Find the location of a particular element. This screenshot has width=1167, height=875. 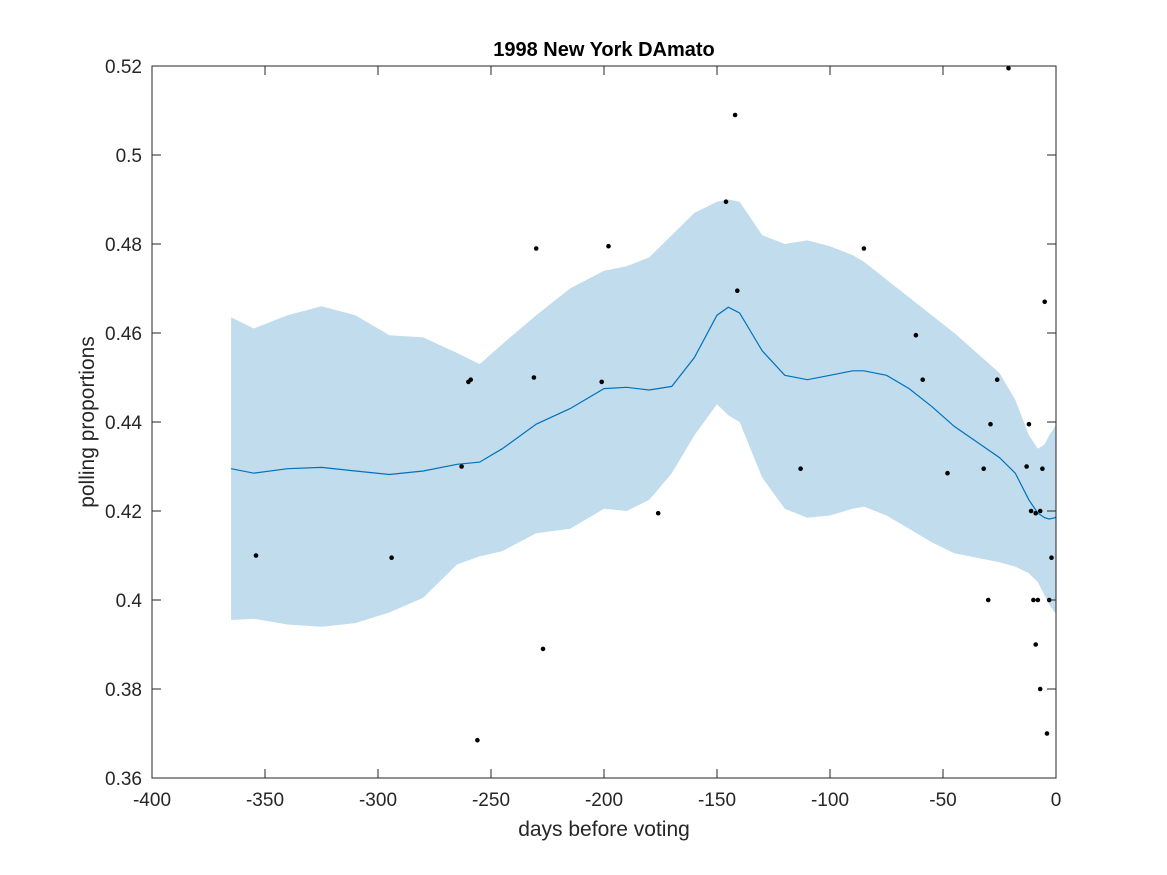

y-tick-label: 0.42 is located at coordinates (123, 512).